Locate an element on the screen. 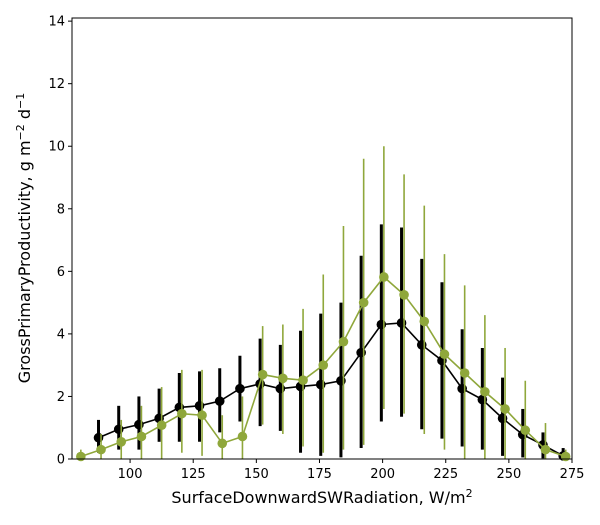 The height and width of the screenshot is (525, 600). y-tick-label-1: 2 is located at coordinates (61, 397).